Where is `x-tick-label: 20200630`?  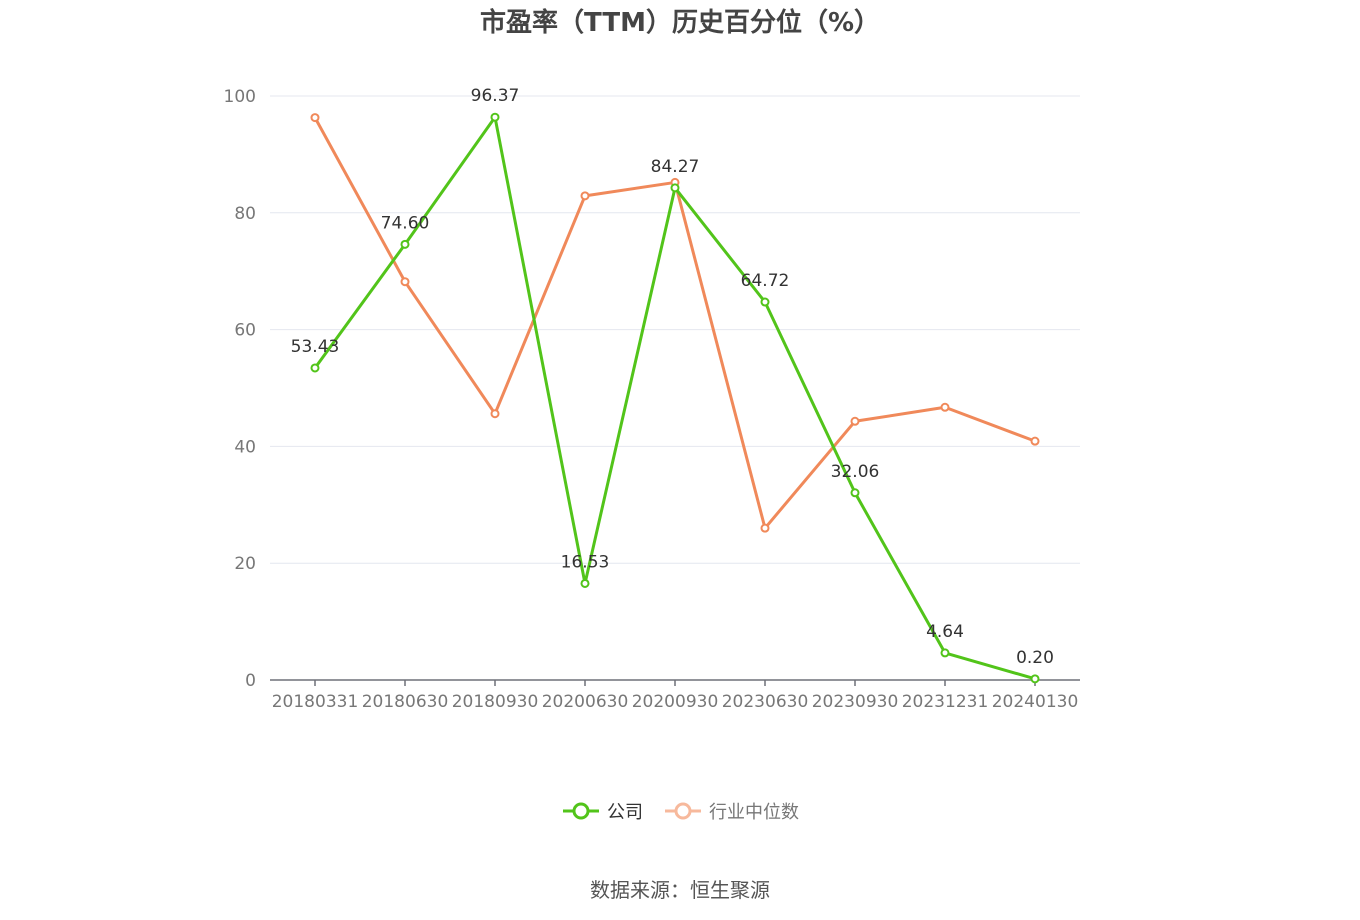
x-tick-label: 20200630 is located at coordinates (585, 702).